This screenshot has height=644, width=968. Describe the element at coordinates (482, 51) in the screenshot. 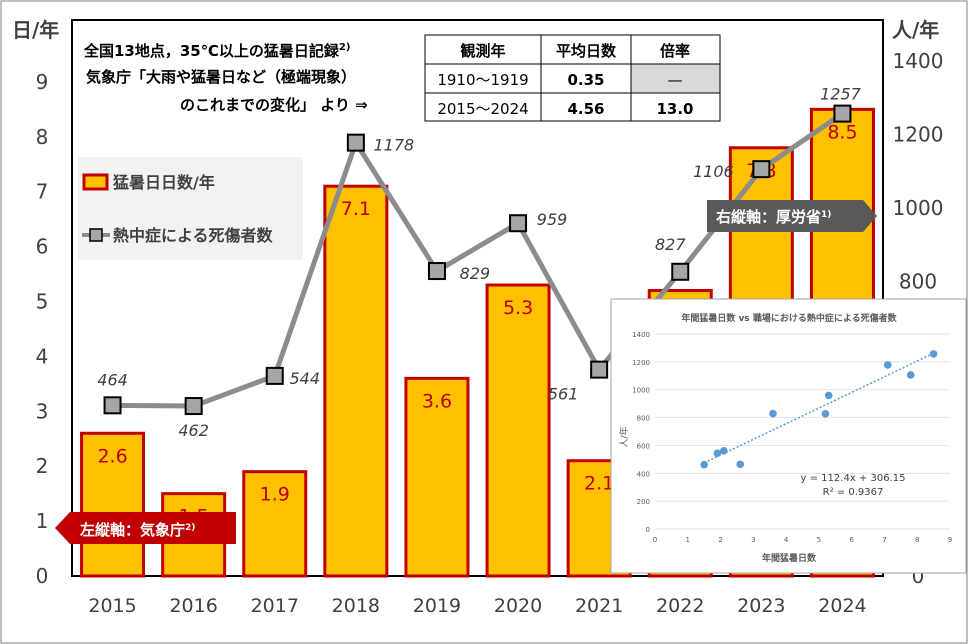

I see `ratio-table-header-year: 観測年` at that location.